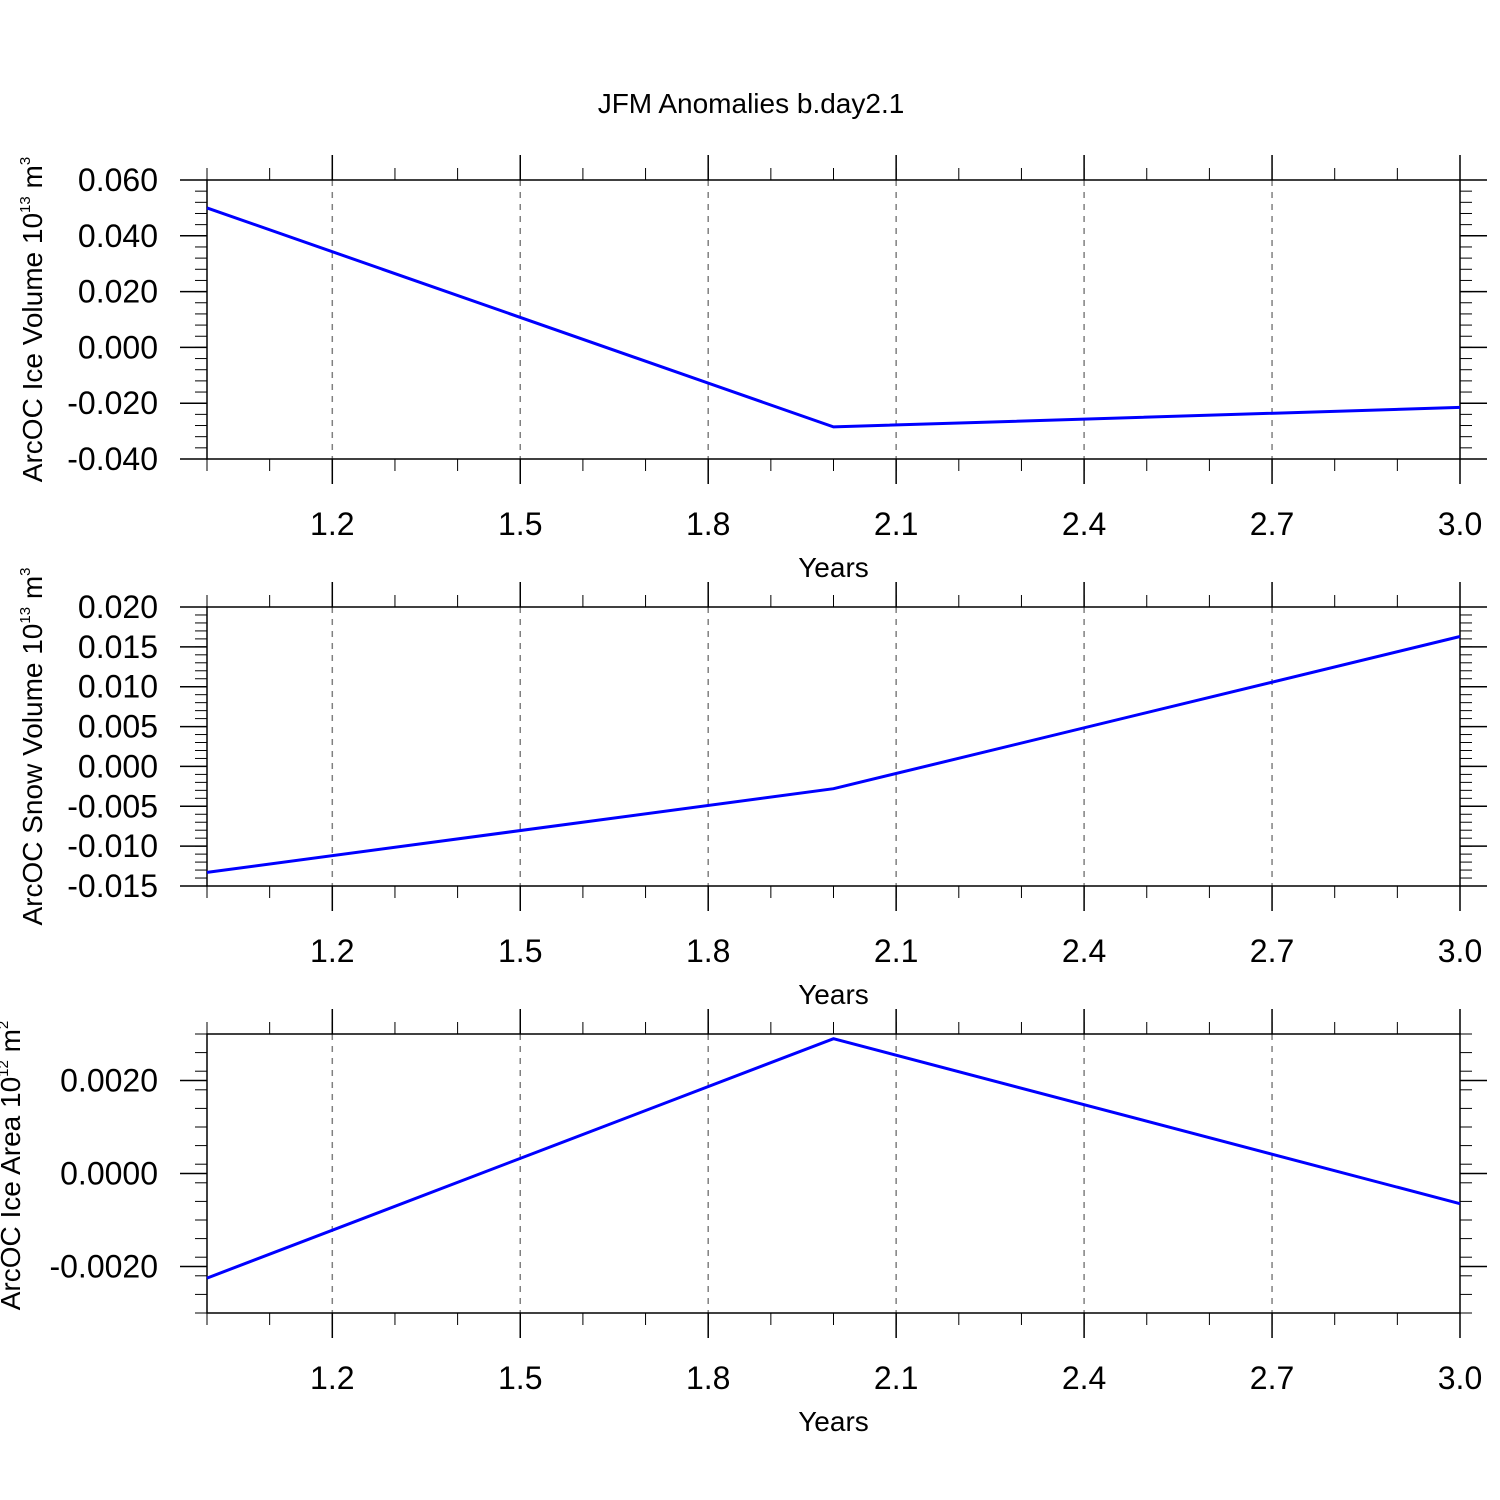 The image size is (1500, 1500). Describe the element at coordinates (32, 746) in the screenshot. I see `y-axis-label: ArcOC Snow Volume 1013 m3` at that location.